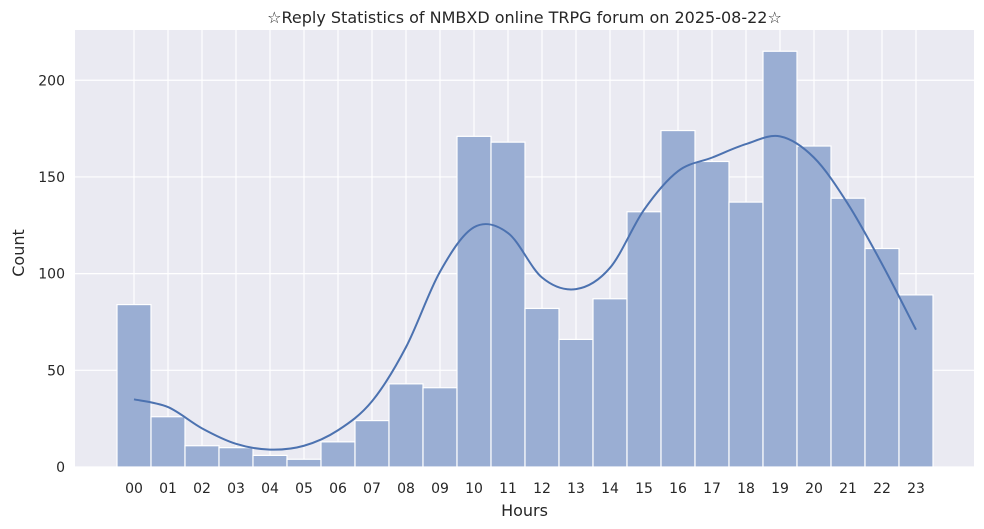 The width and height of the screenshot is (984, 529). What do you see at coordinates (542, 489) in the screenshot?
I see `x-tick-label: 12` at bounding box center [542, 489].